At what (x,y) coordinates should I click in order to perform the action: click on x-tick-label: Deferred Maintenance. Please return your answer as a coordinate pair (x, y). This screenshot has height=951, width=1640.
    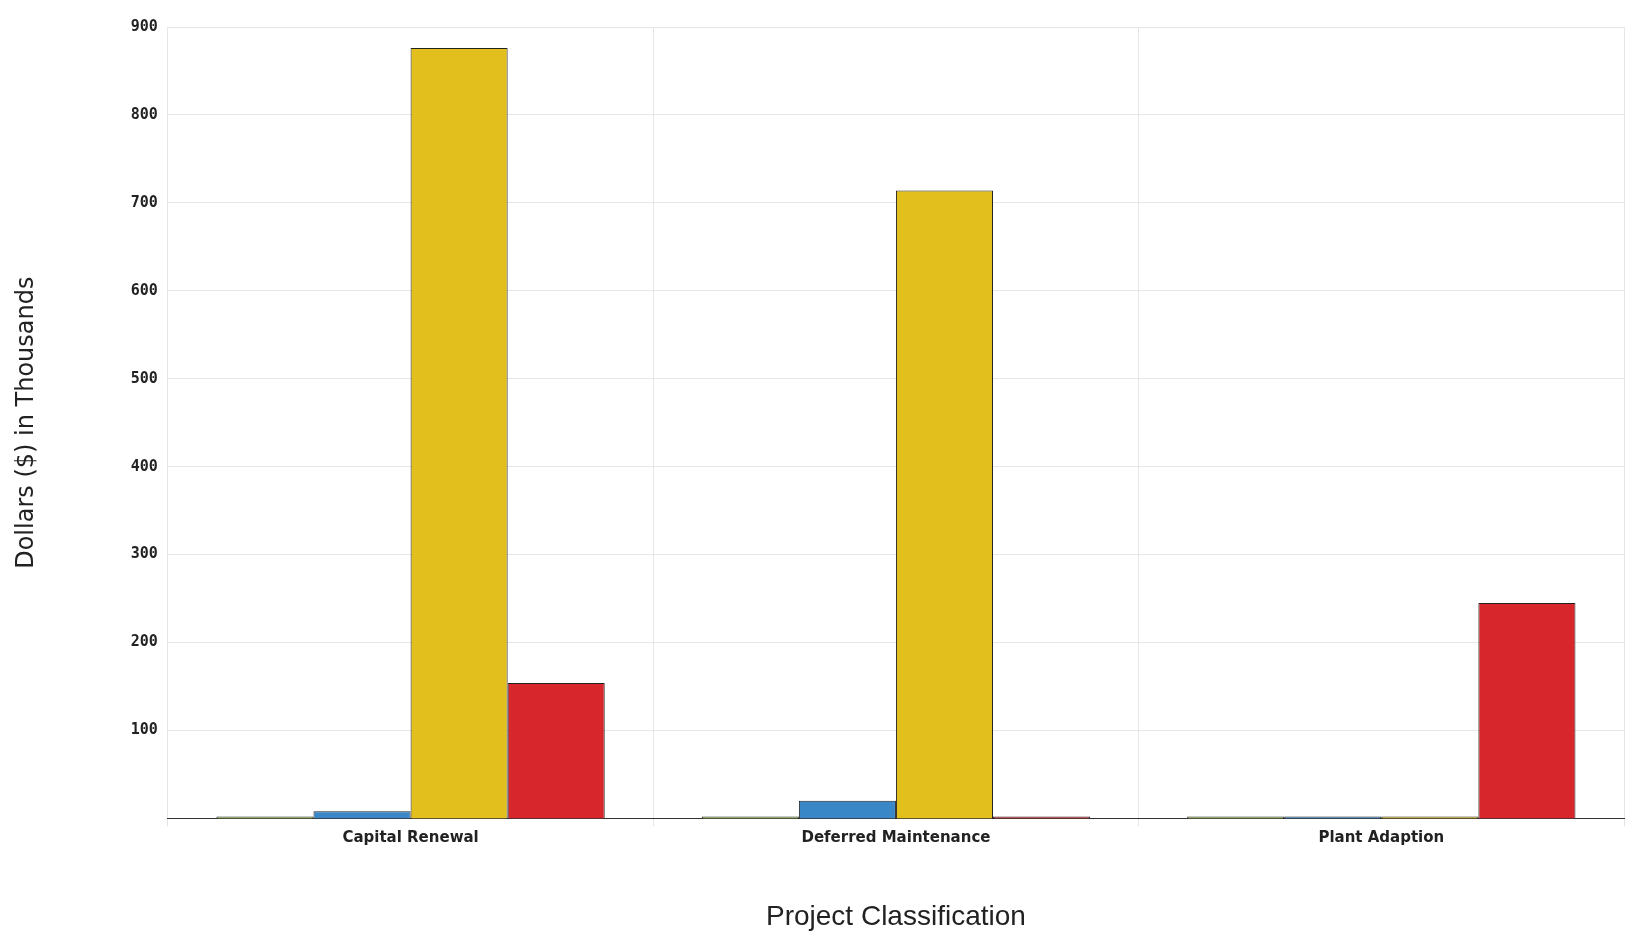
    Looking at the image, I should click on (896, 837).